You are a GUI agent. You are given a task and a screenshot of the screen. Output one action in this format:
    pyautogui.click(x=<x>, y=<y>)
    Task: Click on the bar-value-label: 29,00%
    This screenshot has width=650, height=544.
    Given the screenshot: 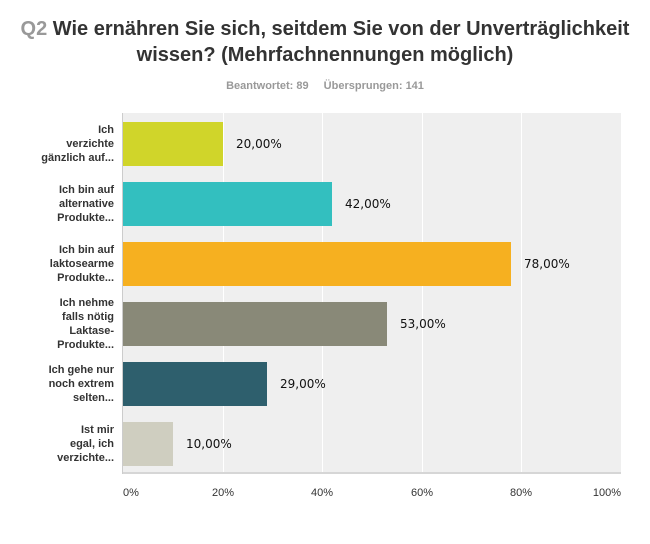 What is the action you would take?
    pyautogui.click(x=303, y=384)
    